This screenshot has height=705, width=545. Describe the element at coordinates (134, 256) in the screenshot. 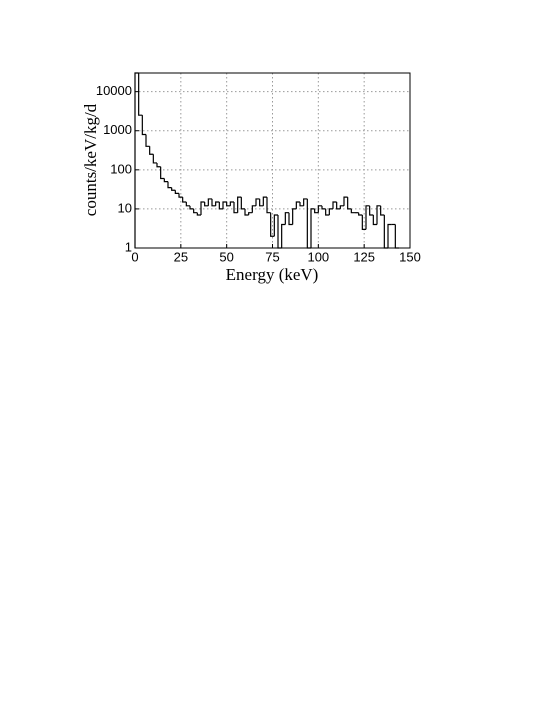

I see `x-tick-label: 0` at that location.